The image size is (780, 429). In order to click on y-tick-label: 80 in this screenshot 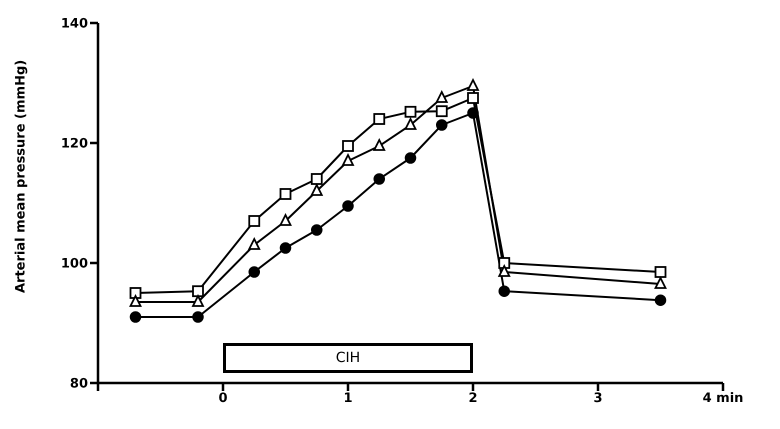, I will do `click(79, 384)`.